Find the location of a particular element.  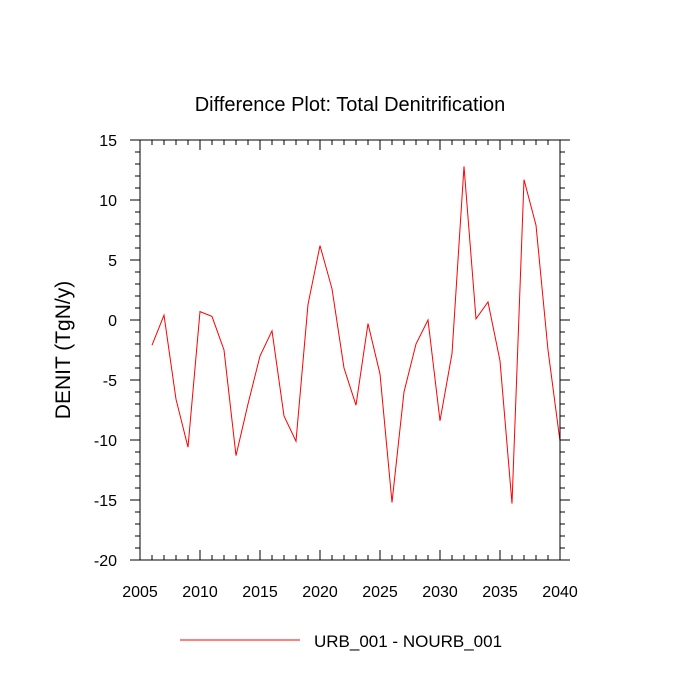

y-tick-label: -10 is located at coordinates (105, 441).